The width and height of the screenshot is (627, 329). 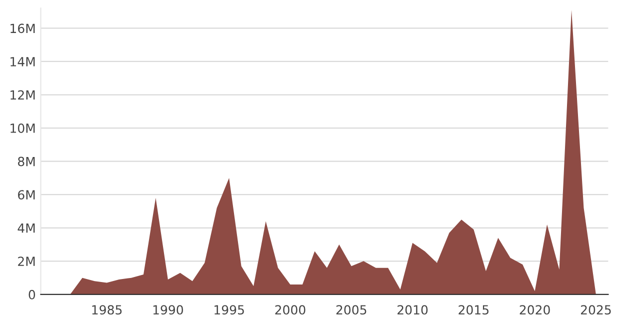 I want to click on y-tick-label: 10M, so click(x=22, y=128).